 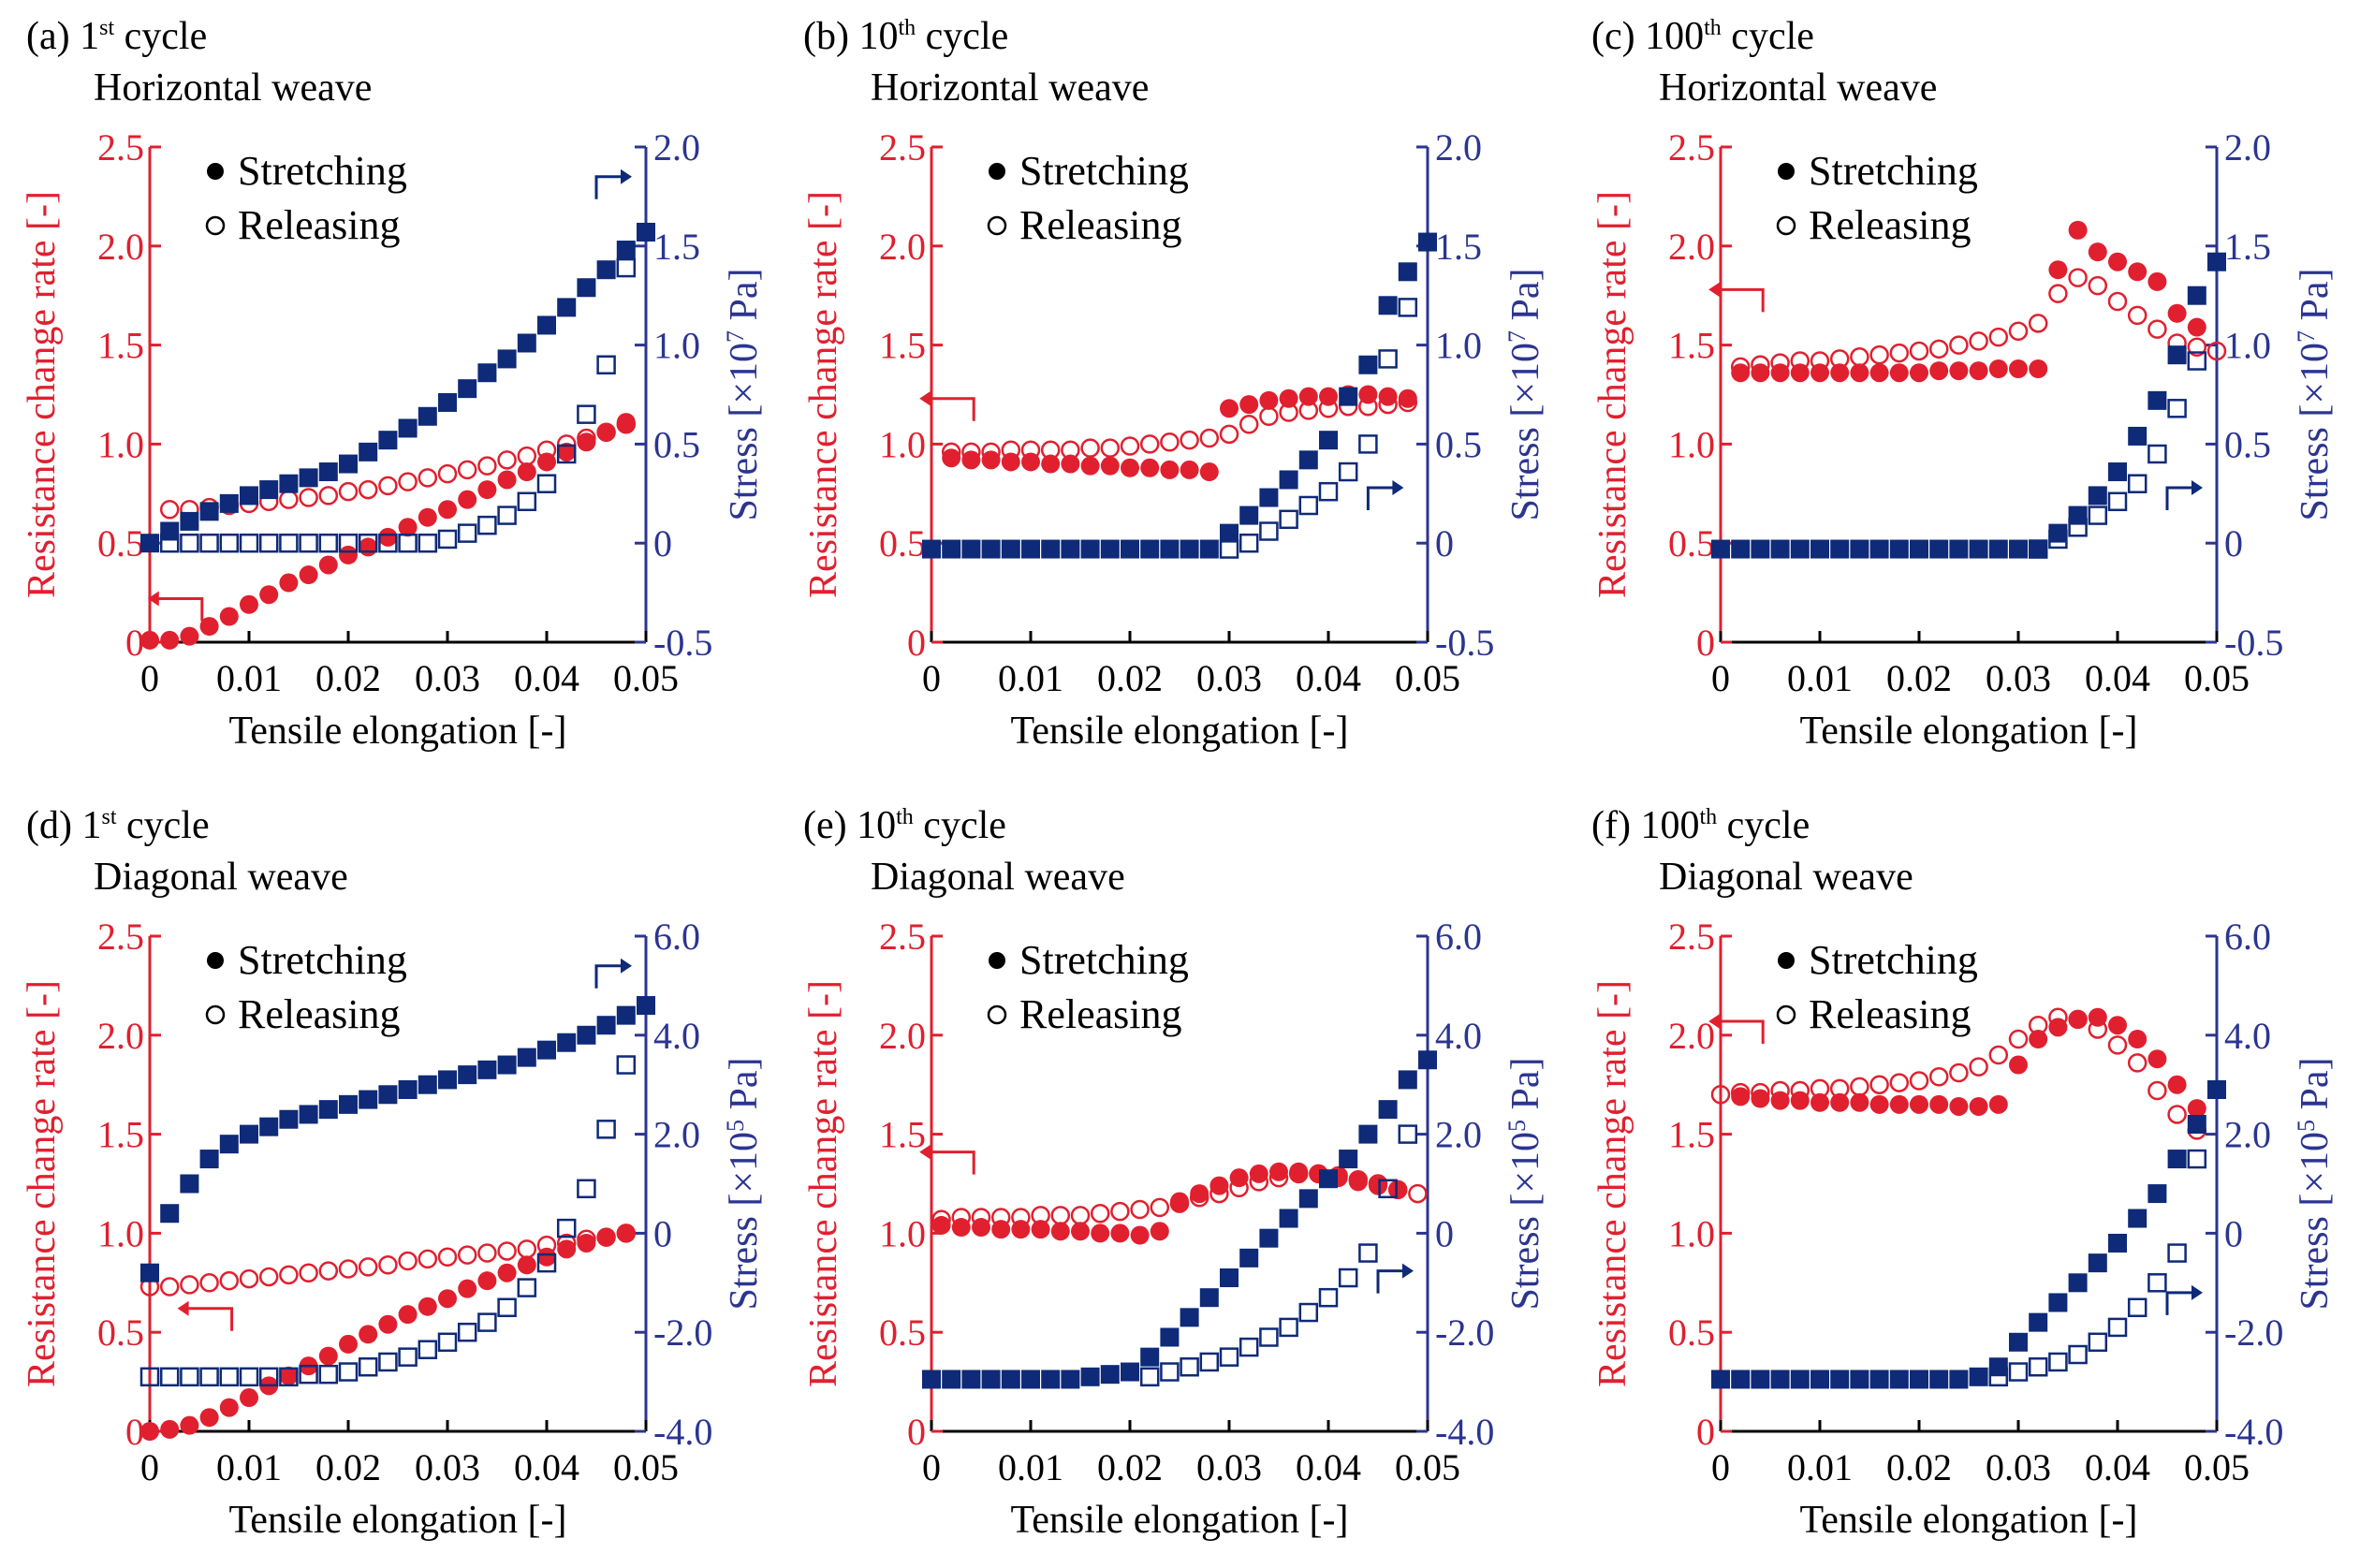 What do you see at coordinates (2247, 444) in the screenshot?
I see `y-right-tick-label: 0.5` at bounding box center [2247, 444].